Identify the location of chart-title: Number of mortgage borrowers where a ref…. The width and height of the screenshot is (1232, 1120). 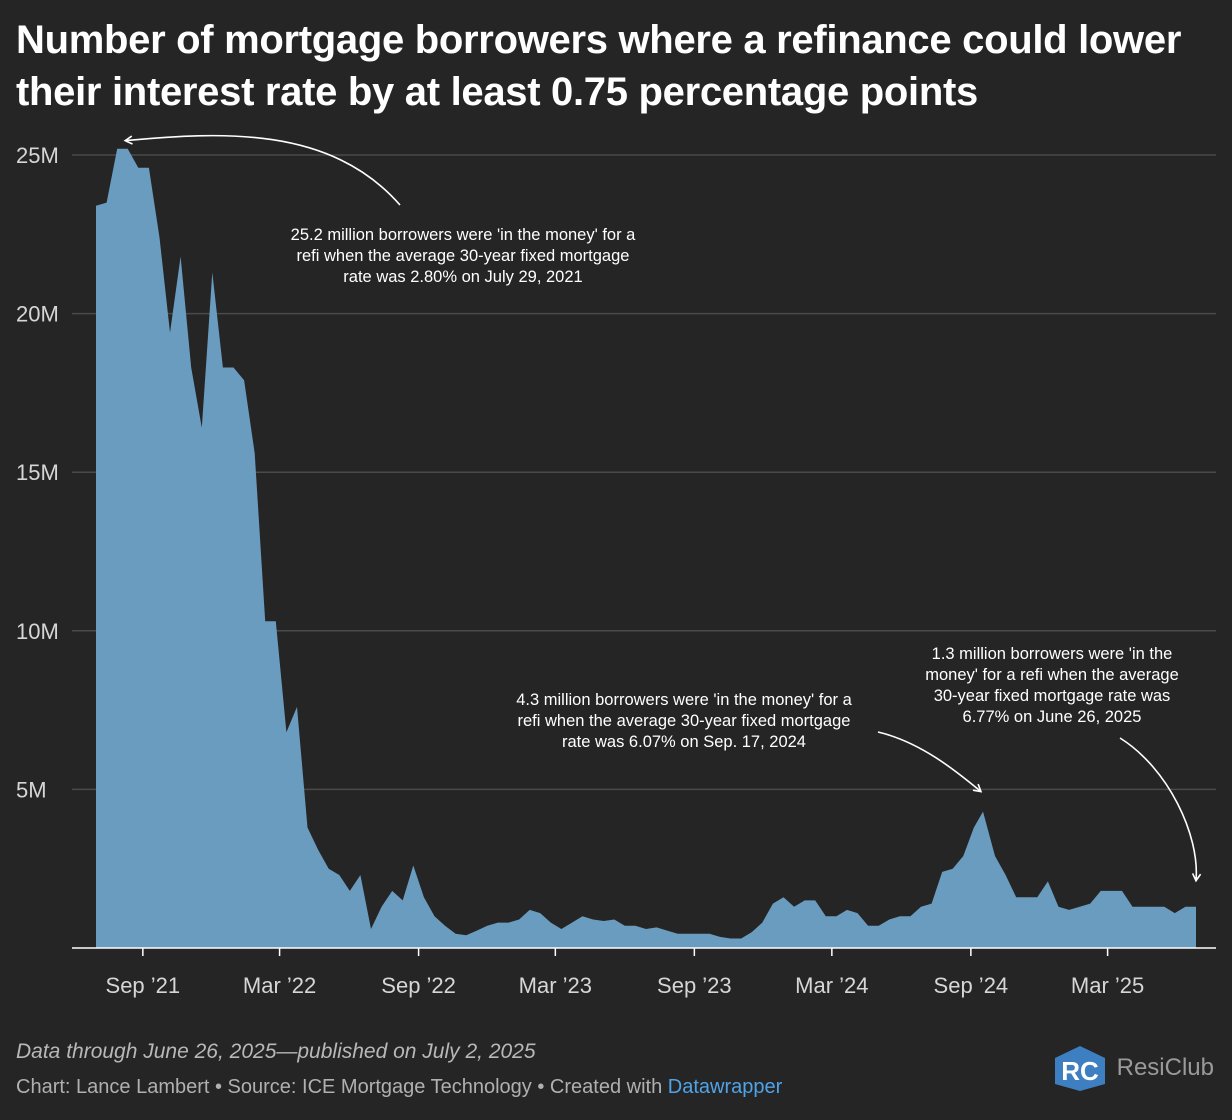
(599, 66).